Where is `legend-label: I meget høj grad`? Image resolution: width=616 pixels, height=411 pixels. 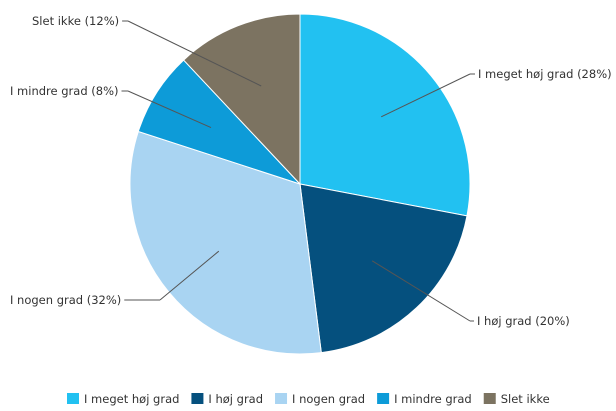 legend-label: I meget høj grad is located at coordinates (131, 399).